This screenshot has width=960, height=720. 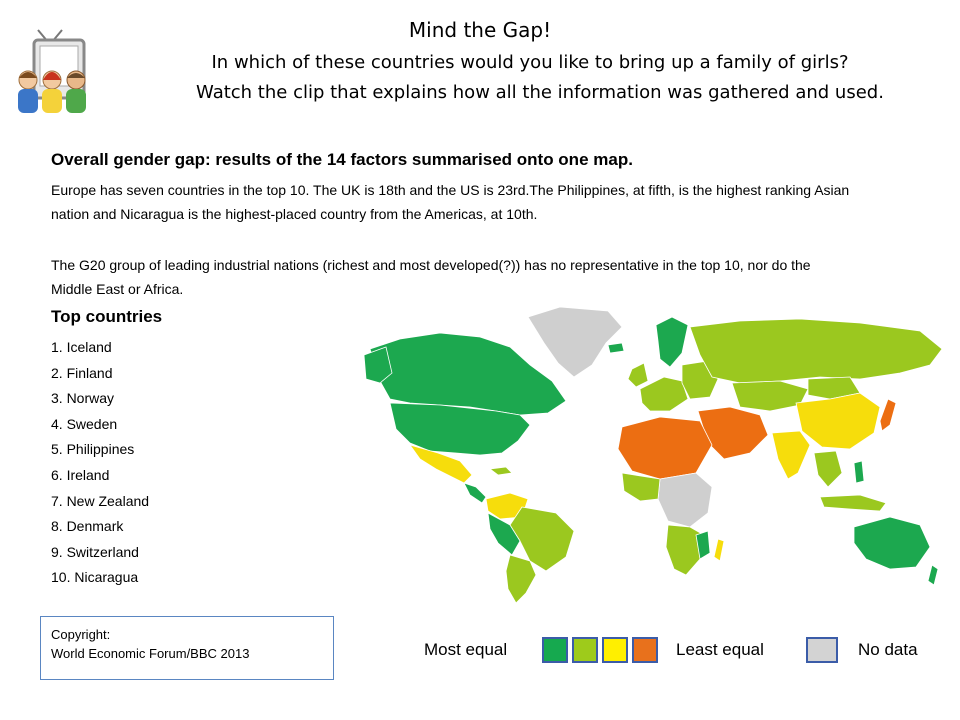 I want to click on list-item: 7. New Zealand, so click(x=100, y=500).